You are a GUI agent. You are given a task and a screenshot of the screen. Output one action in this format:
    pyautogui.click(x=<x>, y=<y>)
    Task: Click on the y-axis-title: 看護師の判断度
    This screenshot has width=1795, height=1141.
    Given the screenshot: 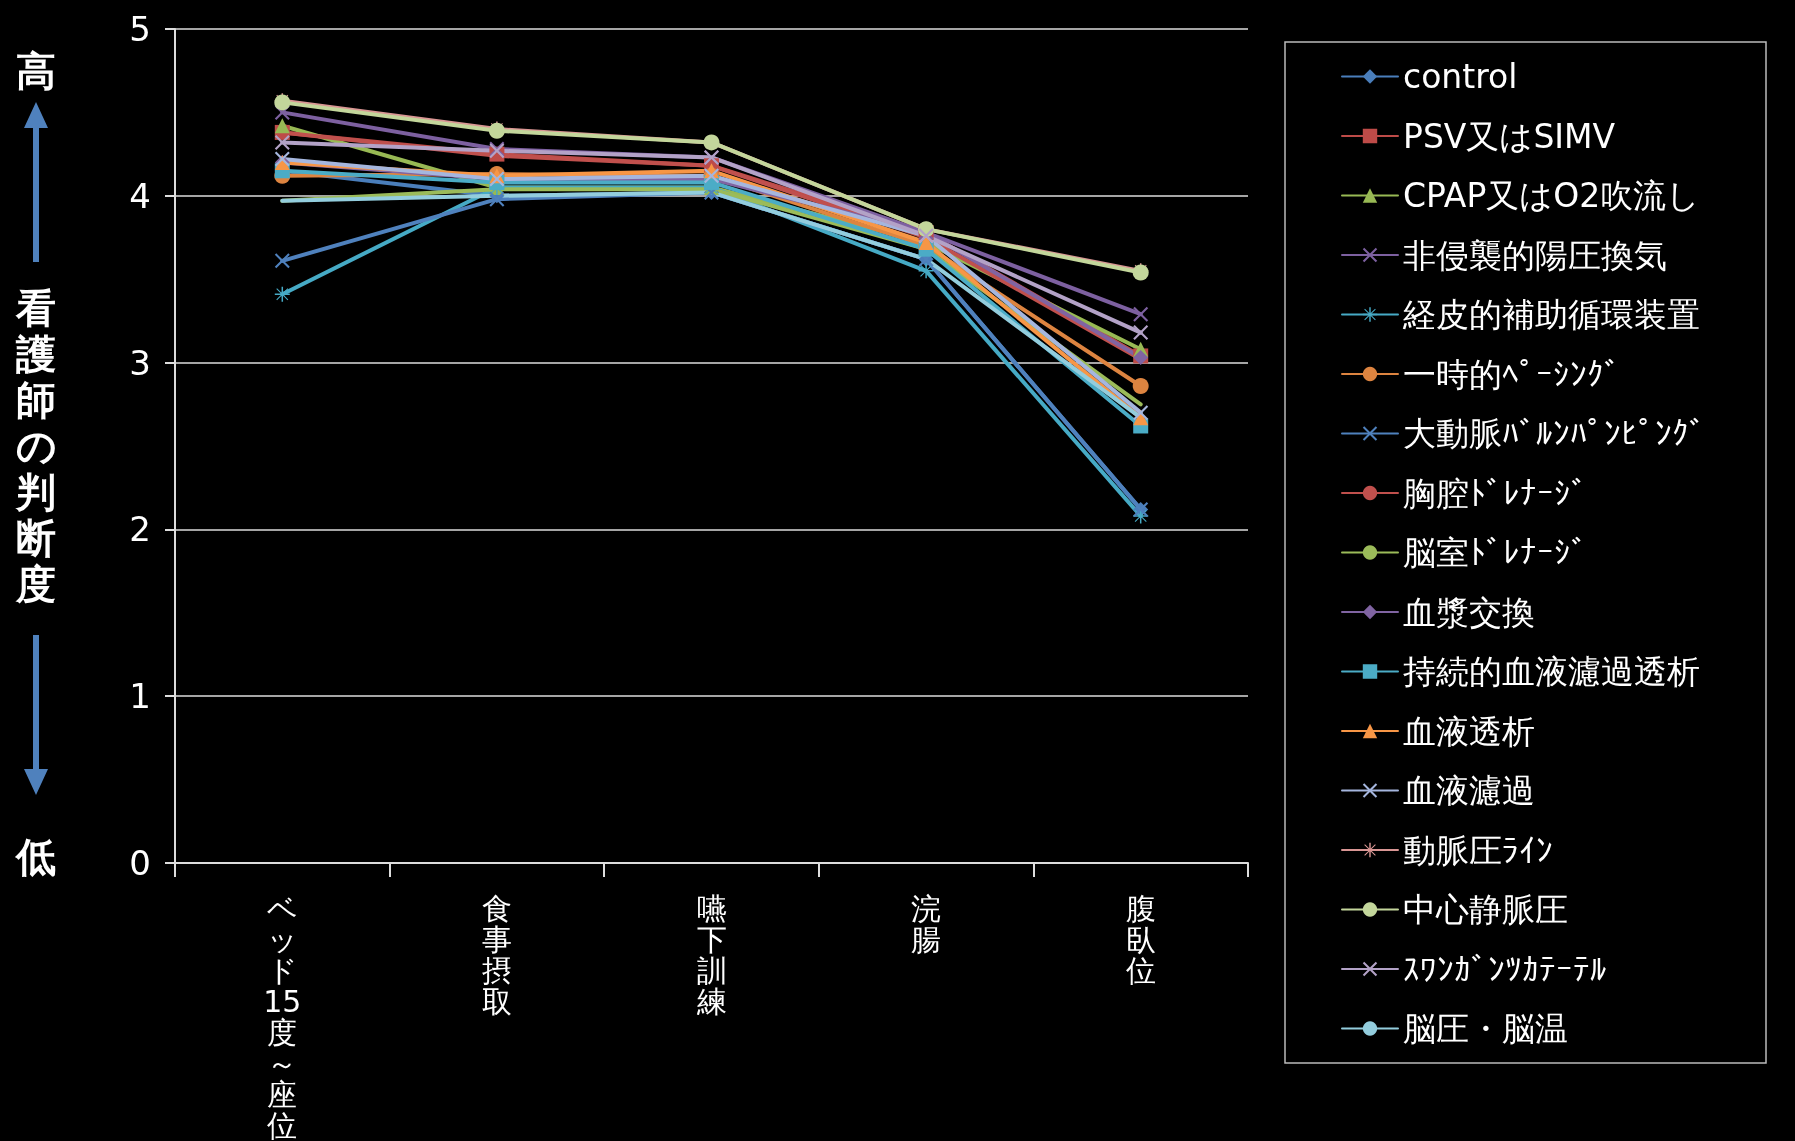 What is the action you would take?
    pyautogui.click(x=36, y=446)
    